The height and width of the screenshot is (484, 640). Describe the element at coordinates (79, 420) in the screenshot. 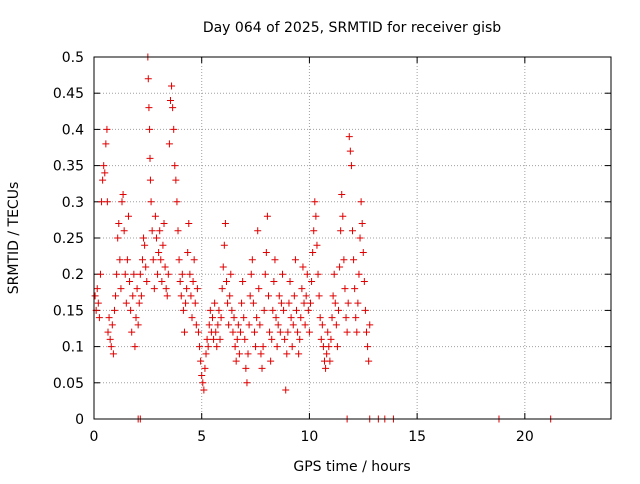

I see `y-tick-label: 0` at that location.